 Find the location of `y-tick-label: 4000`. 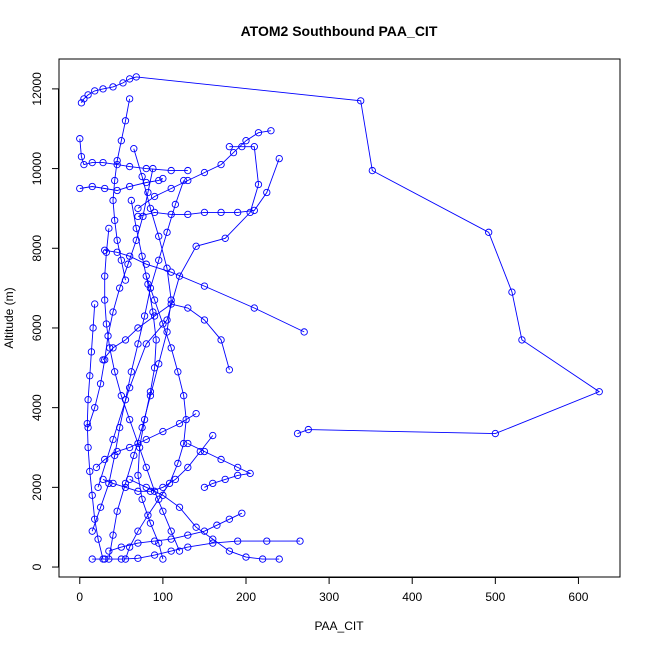

y-tick-label: 4000 is located at coordinates (37, 407).